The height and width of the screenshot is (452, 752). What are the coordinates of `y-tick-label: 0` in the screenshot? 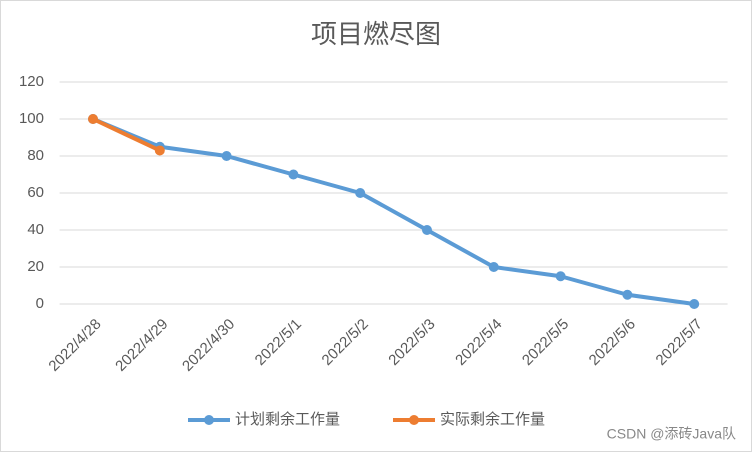 It's located at (40, 303).